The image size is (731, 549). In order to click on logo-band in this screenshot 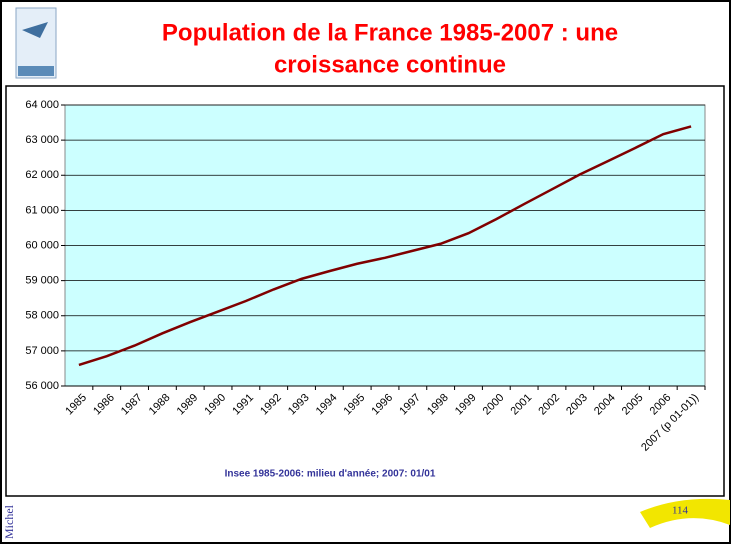, I will do `click(36, 71)`.